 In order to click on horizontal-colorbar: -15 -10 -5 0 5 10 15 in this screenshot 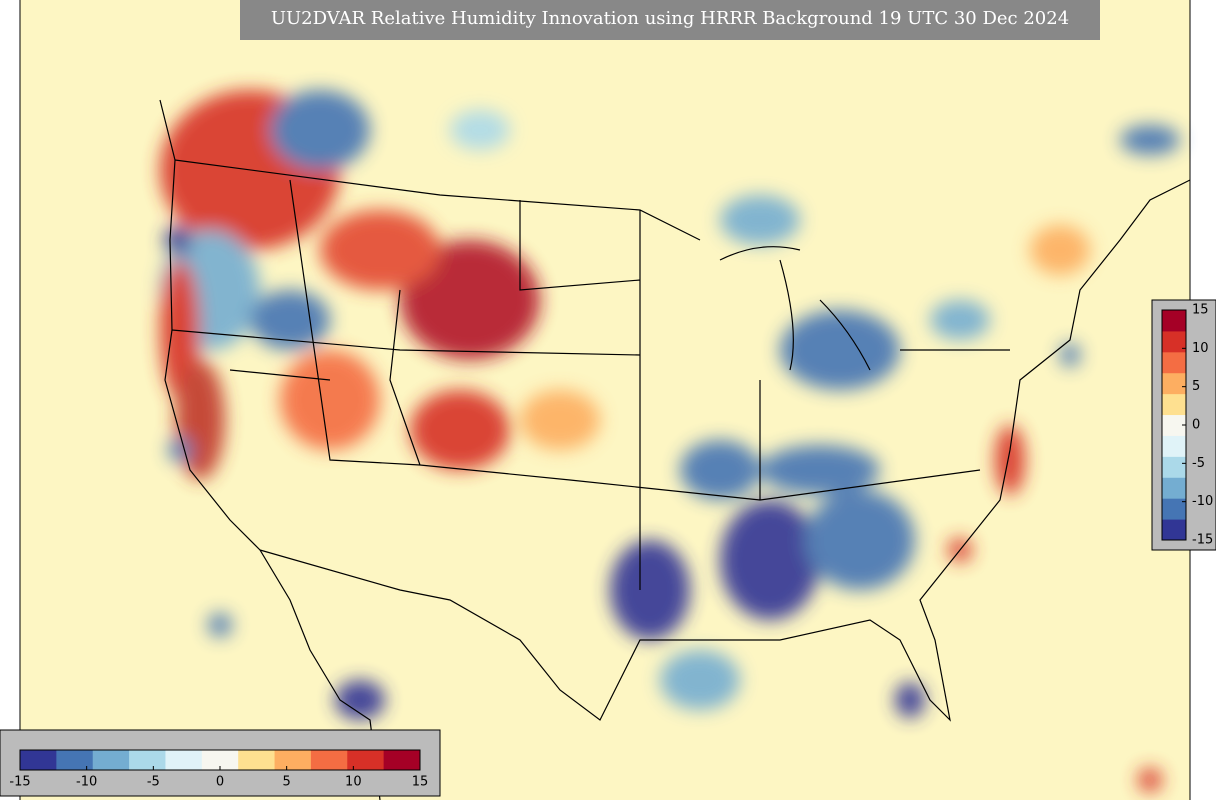, I will do `click(219, 769)`.